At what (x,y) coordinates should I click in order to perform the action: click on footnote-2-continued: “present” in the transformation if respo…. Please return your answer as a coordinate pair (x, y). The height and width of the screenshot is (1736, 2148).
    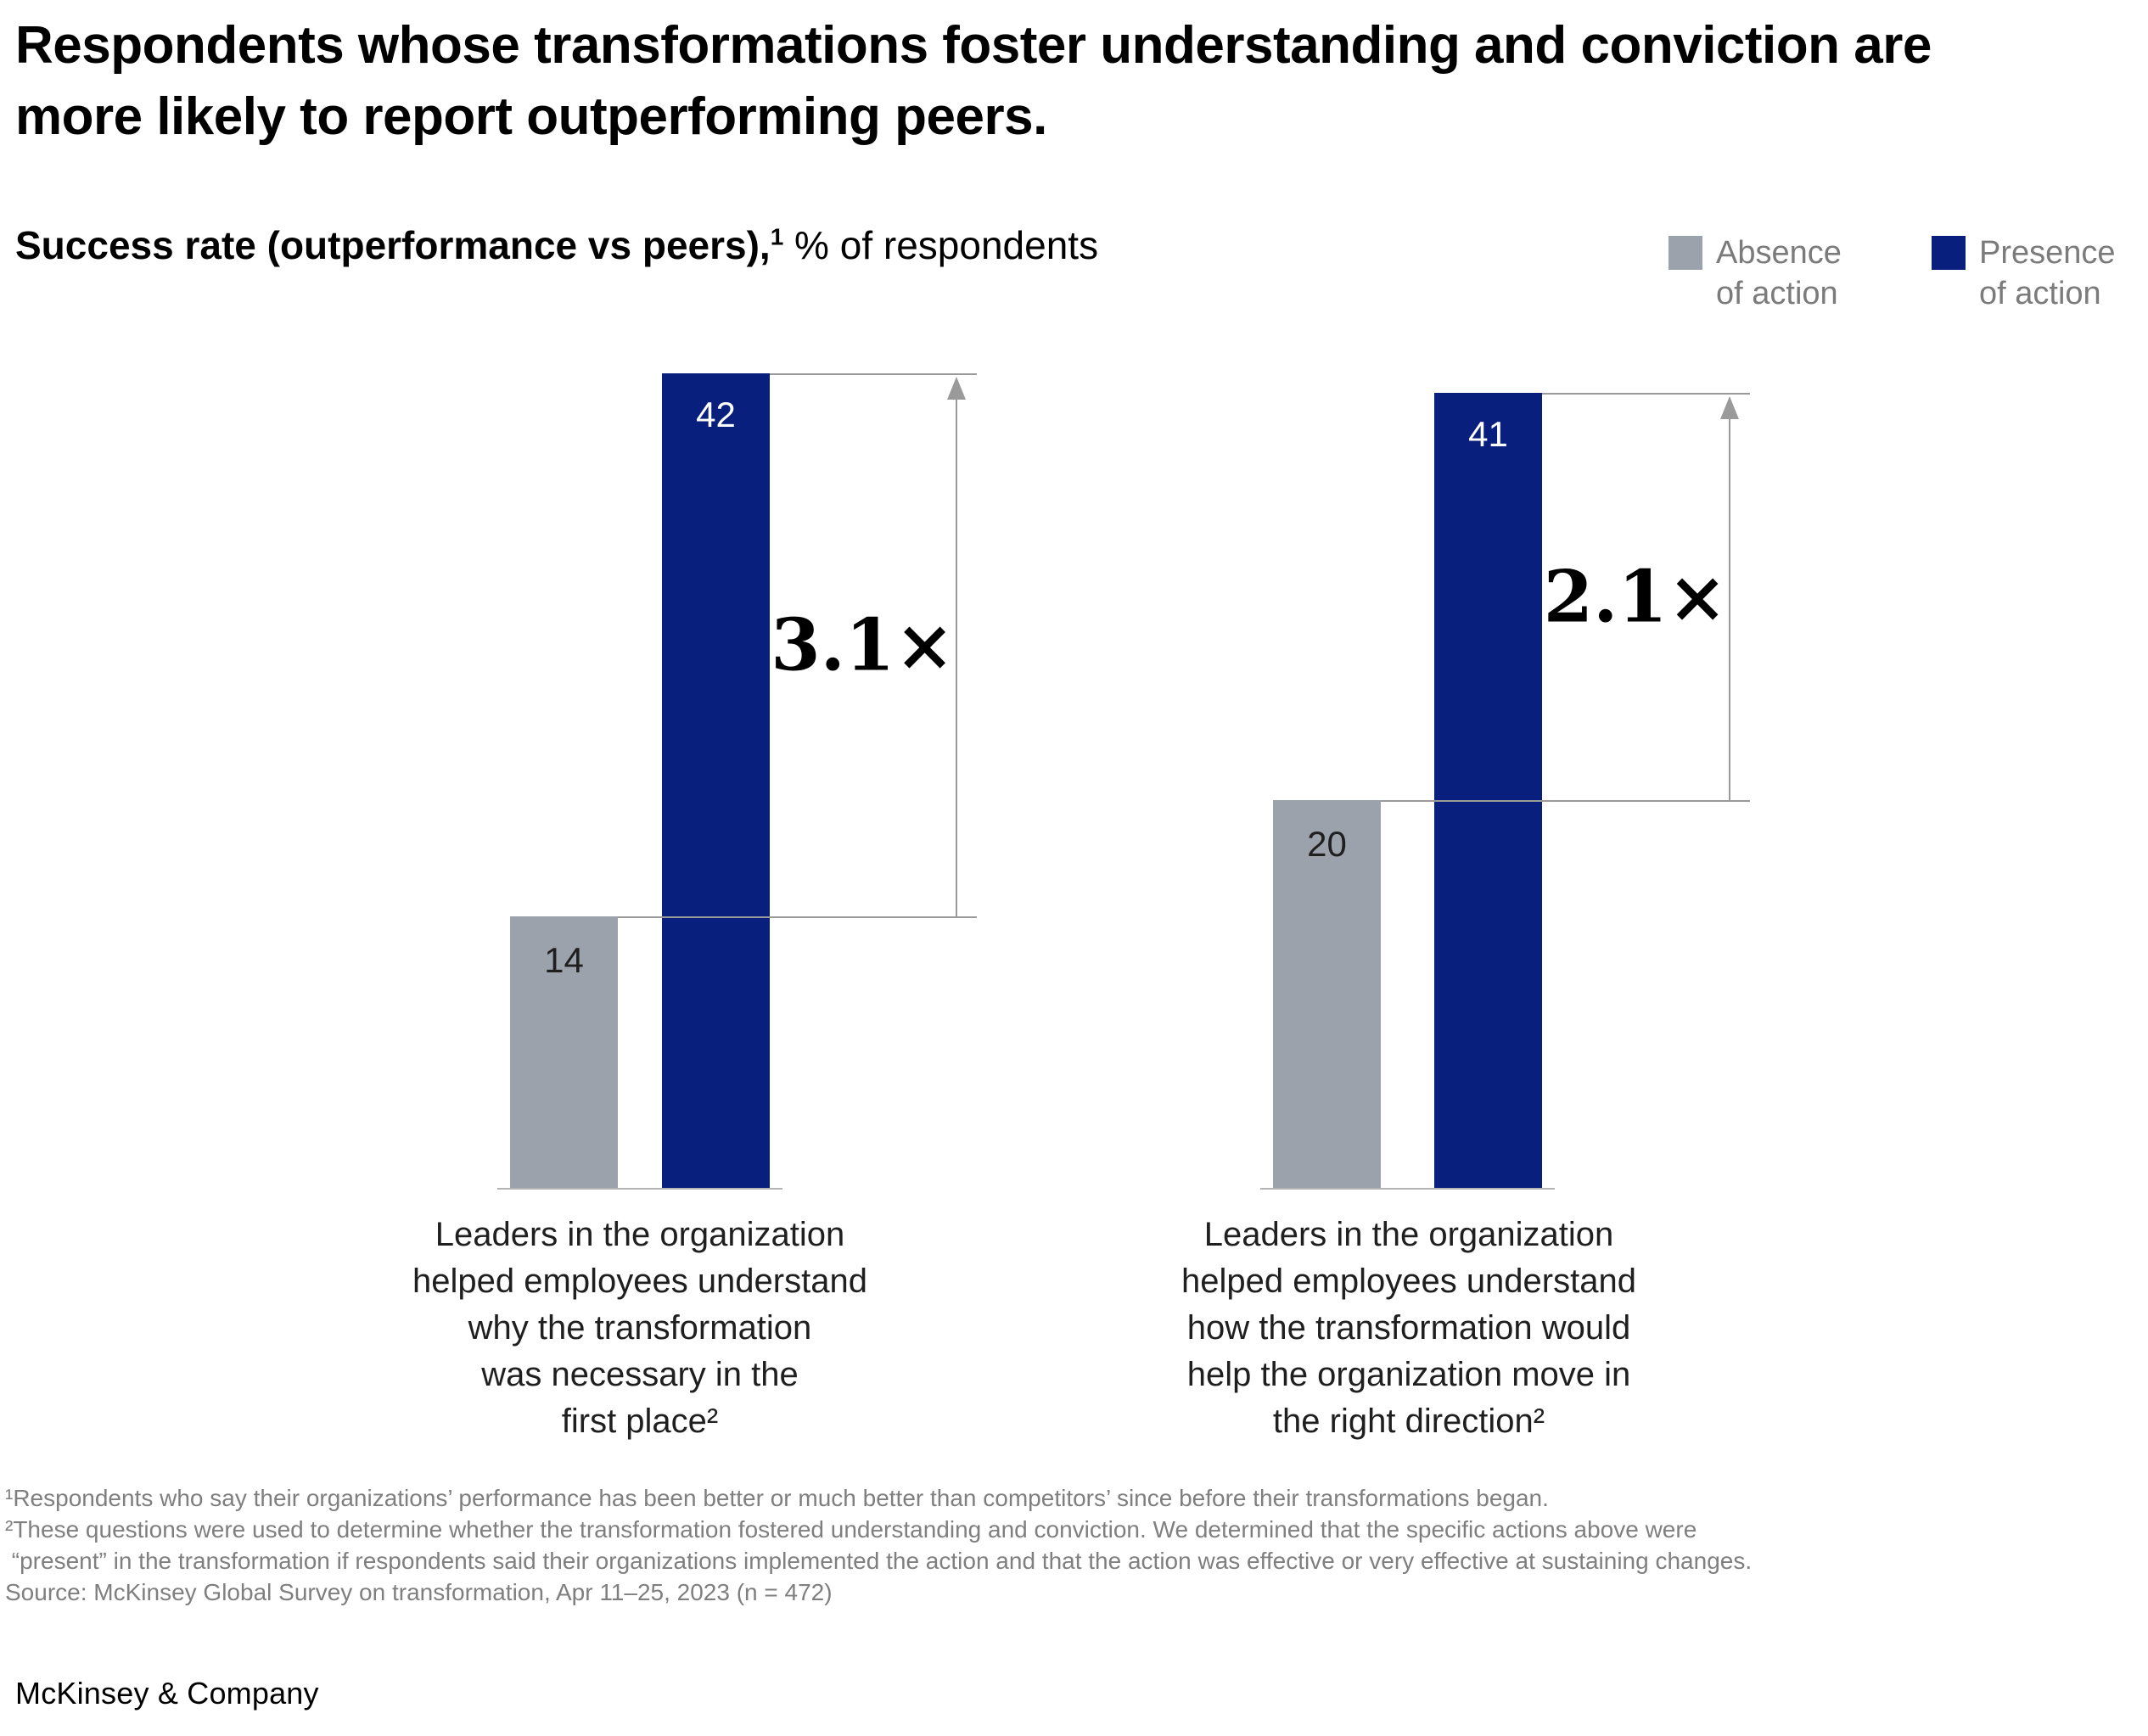
    Looking at the image, I should click on (879, 1561).